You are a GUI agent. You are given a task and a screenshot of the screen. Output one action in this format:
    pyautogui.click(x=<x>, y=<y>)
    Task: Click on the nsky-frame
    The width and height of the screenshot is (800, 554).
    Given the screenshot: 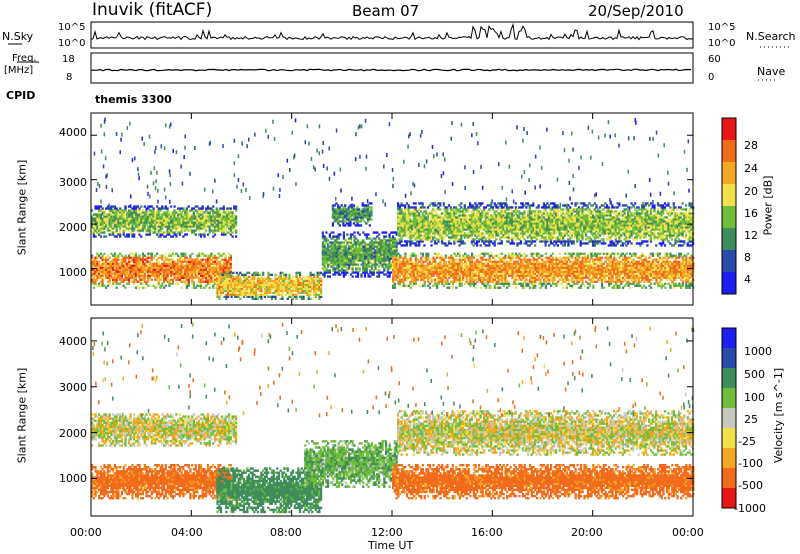 What is the action you would take?
    pyautogui.click(x=392, y=35)
    